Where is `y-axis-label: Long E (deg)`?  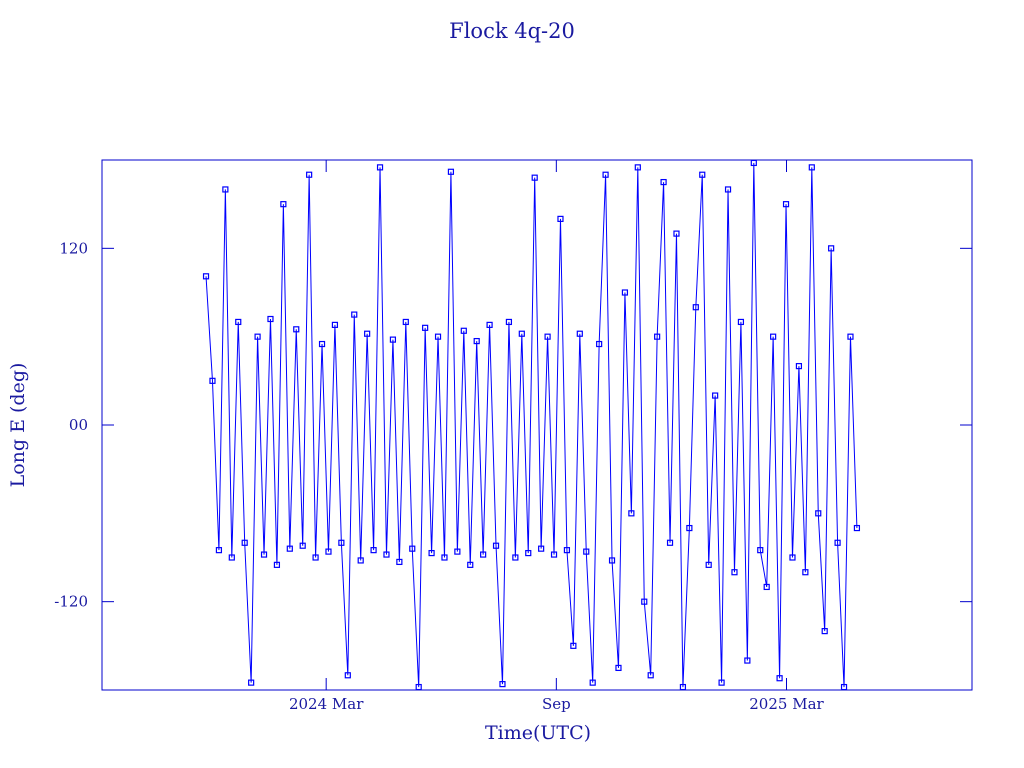 y-axis-label: Long E (deg) is located at coordinates (18, 425).